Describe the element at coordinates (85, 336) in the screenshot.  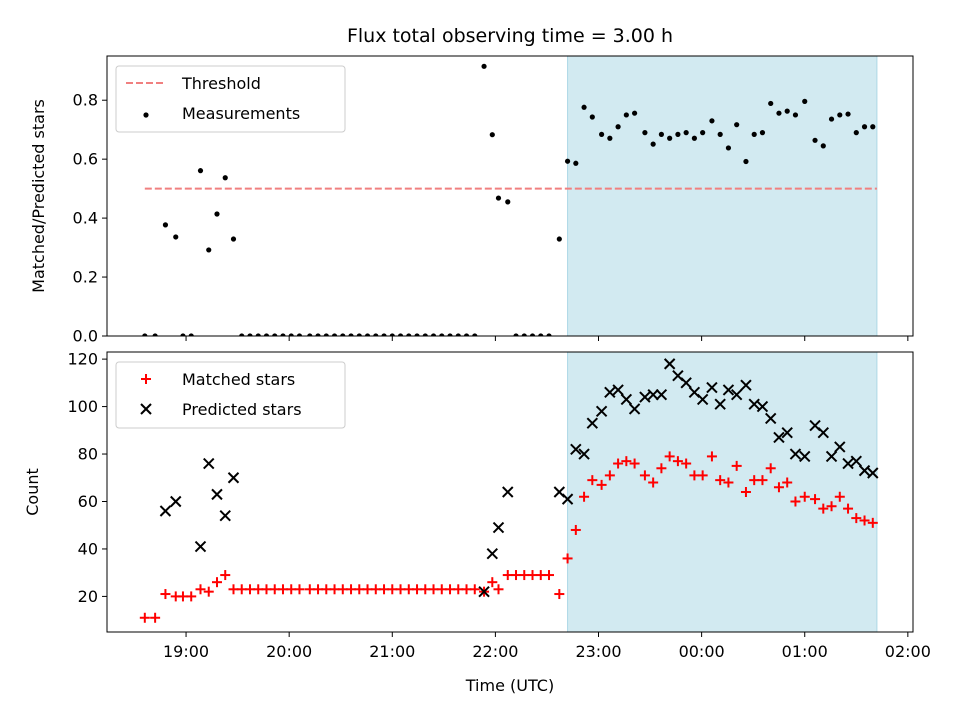
I see `y-tick-label: 0.0` at that location.